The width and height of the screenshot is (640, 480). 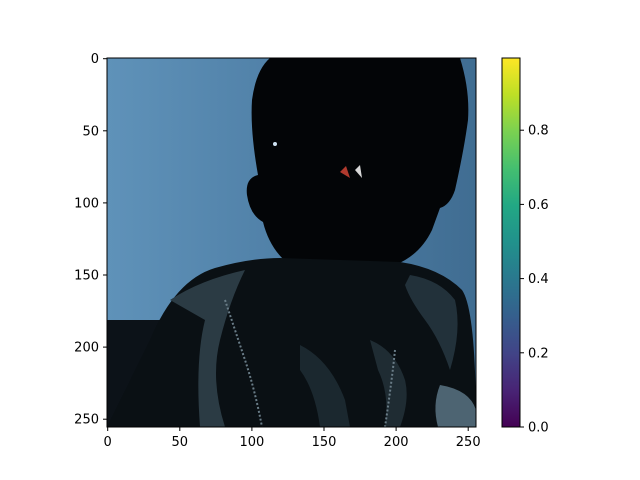 I want to click on y-tick-label: 0, so click(x=95, y=59).